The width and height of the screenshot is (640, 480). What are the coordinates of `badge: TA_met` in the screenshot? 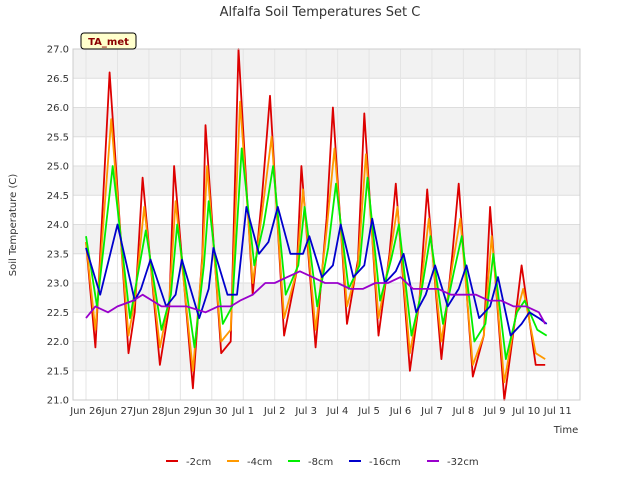 It's located at (108, 41).